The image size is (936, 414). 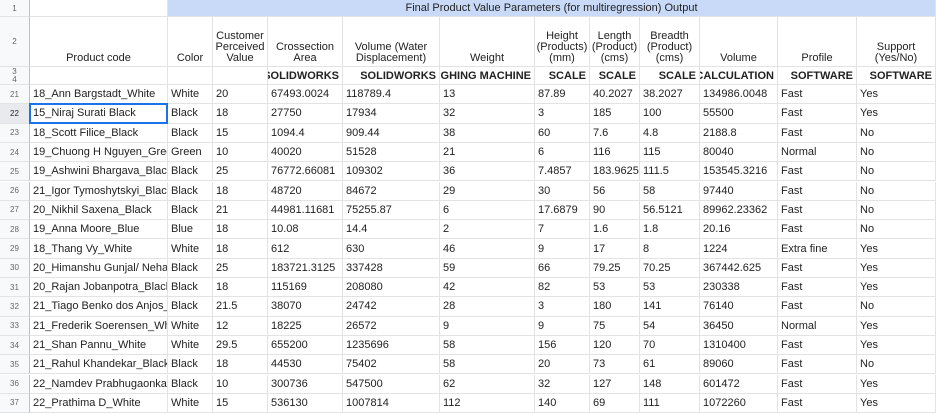 I want to click on cell: 20_Nikhil Saxena_Black, so click(x=99, y=210).